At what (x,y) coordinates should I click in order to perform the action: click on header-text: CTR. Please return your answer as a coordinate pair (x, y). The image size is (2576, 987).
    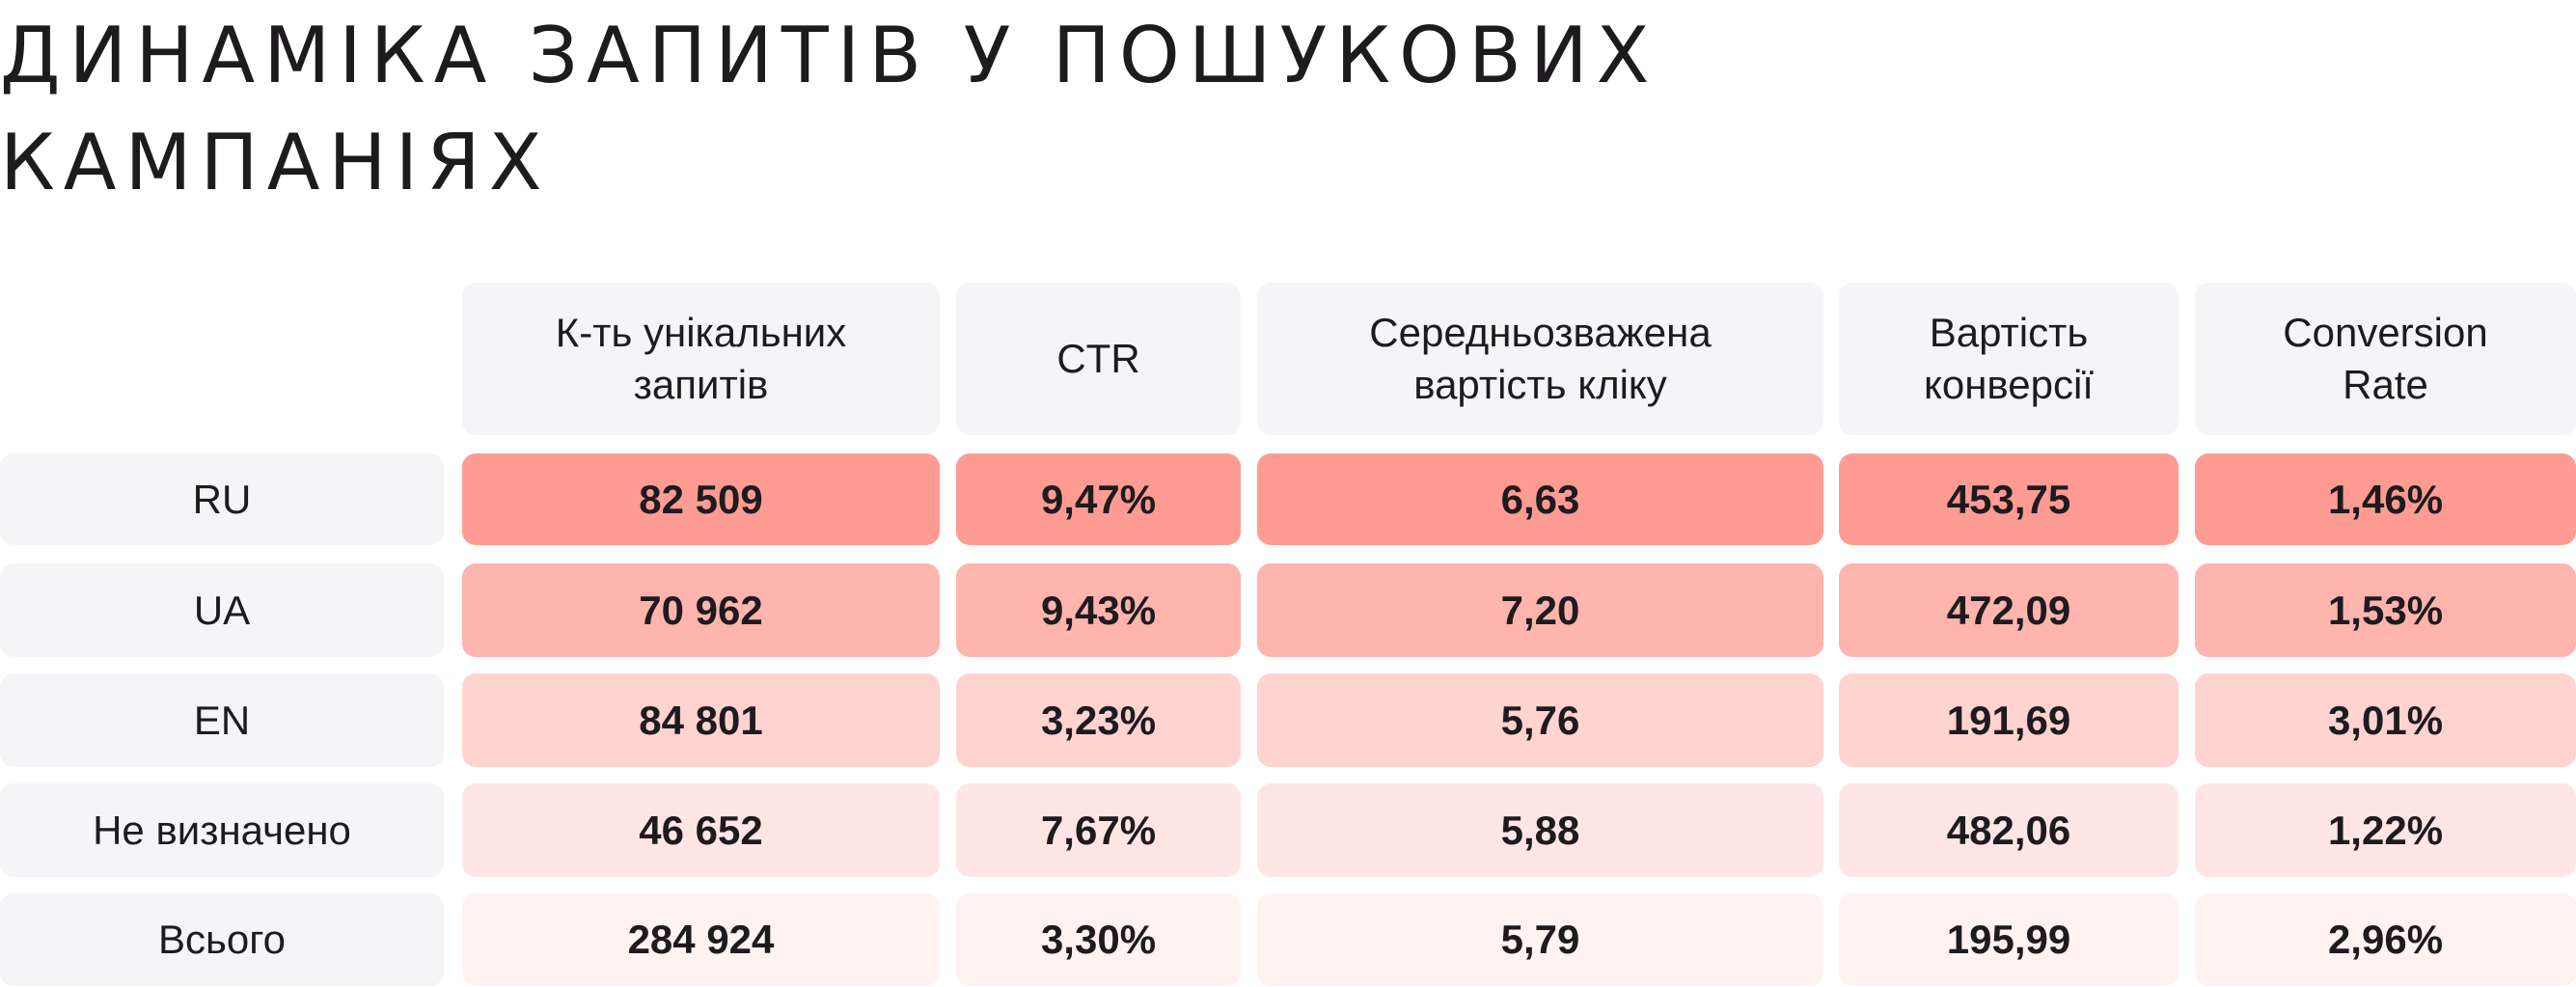
    Looking at the image, I should click on (1098, 358).